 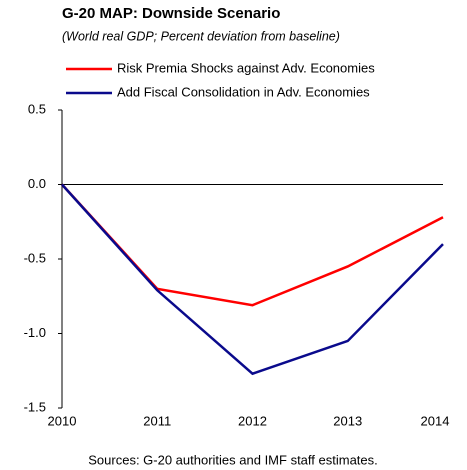 I want to click on x-tick-label: 2011, so click(x=157, y=420).